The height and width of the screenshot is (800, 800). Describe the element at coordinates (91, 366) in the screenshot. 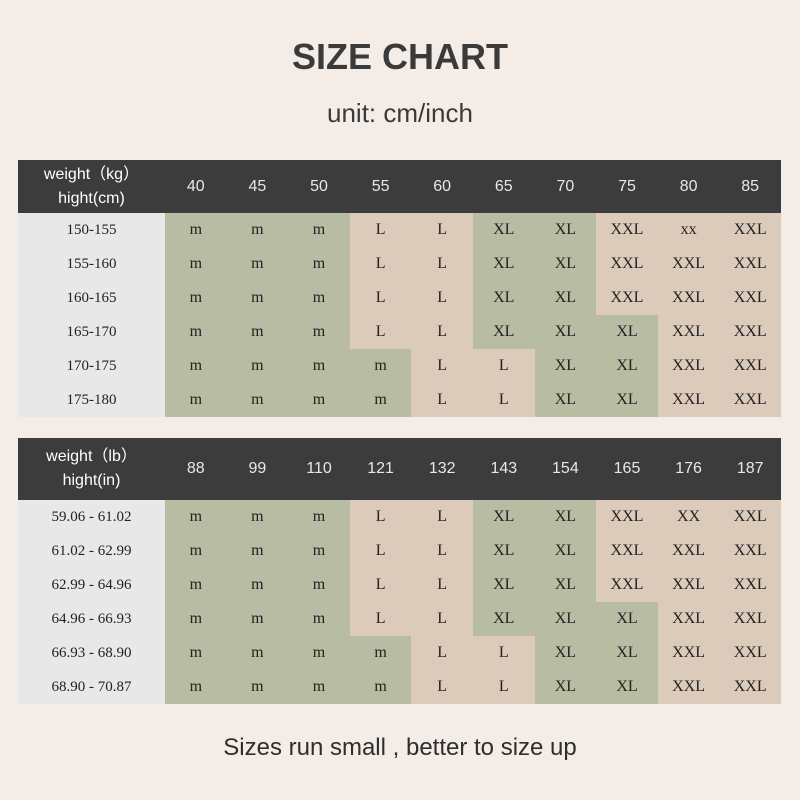

I see `row-label: 170-175` at that location.